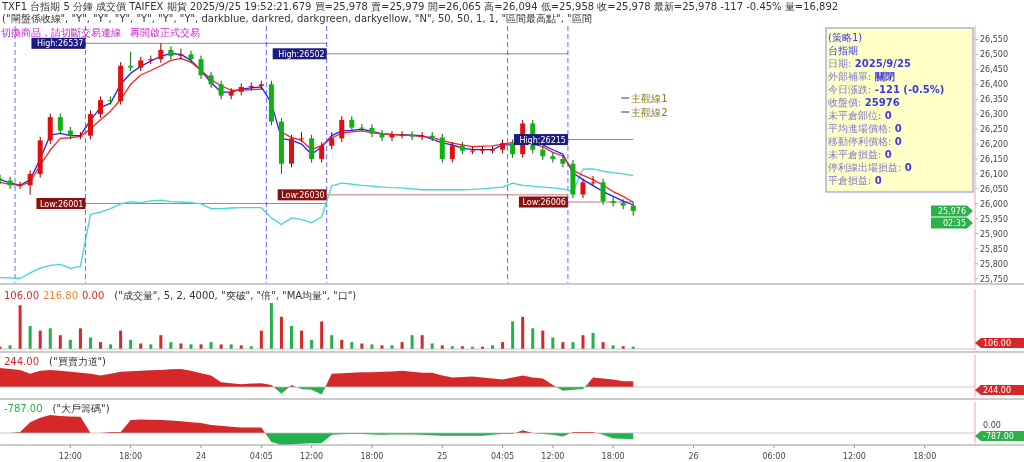  Describe the element at coordinates (693, 456) in the screenshot. I see `x-tick-label: 26` at that location.